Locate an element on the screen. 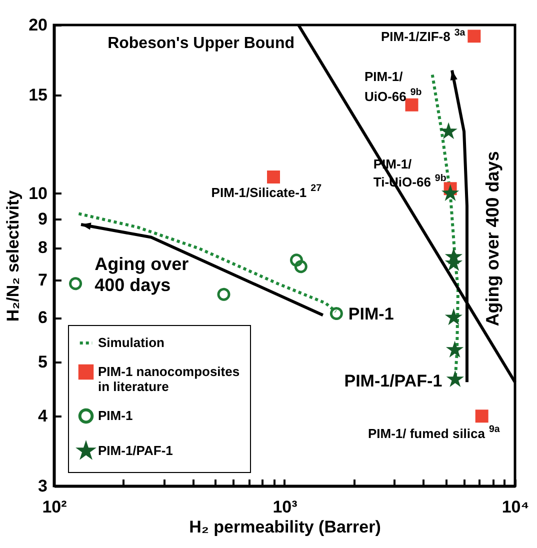 The height and width of the screenshot is (548, 537). x-tick-label: 10³ is located at coordinates (285, 507).